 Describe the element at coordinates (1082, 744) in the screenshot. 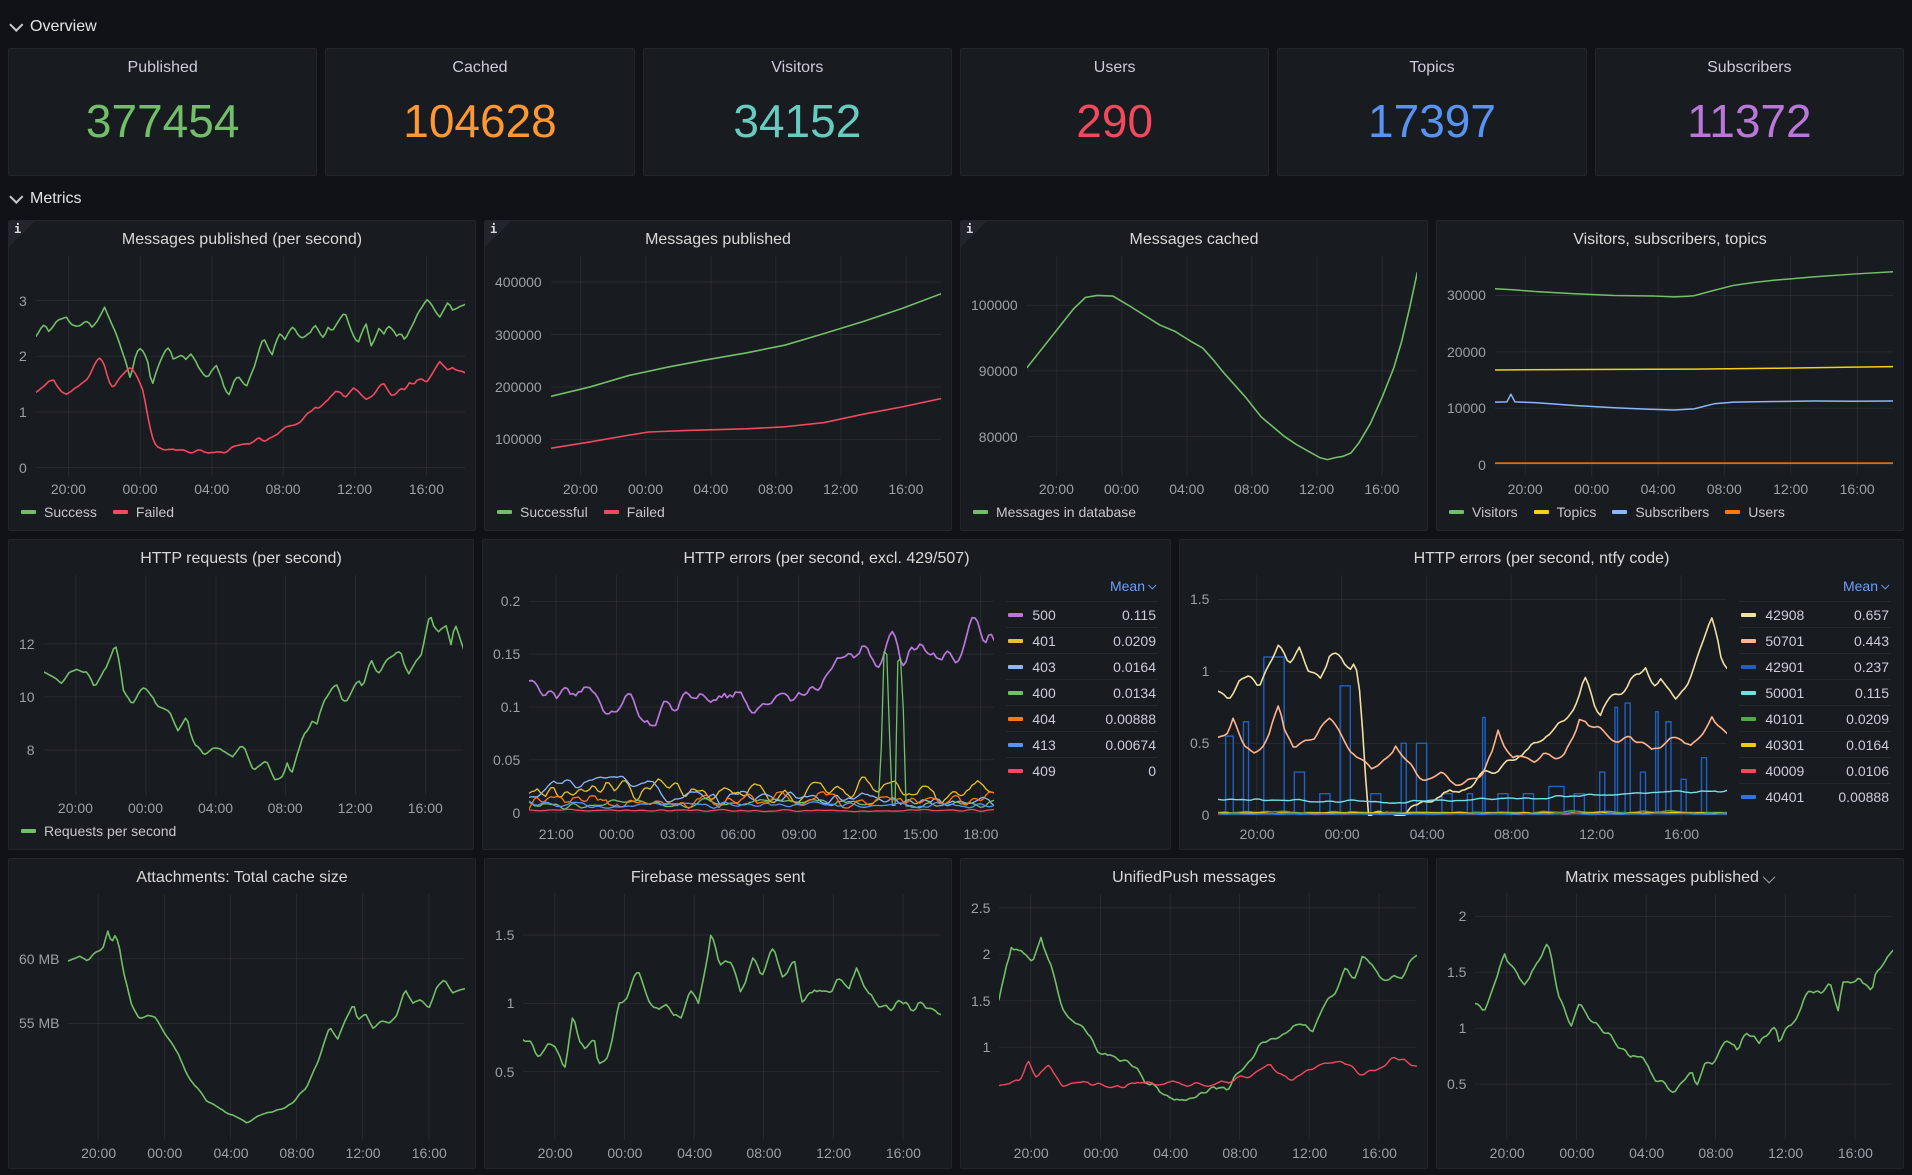

I see `legend-table-row: 413 0.00674` at that location.